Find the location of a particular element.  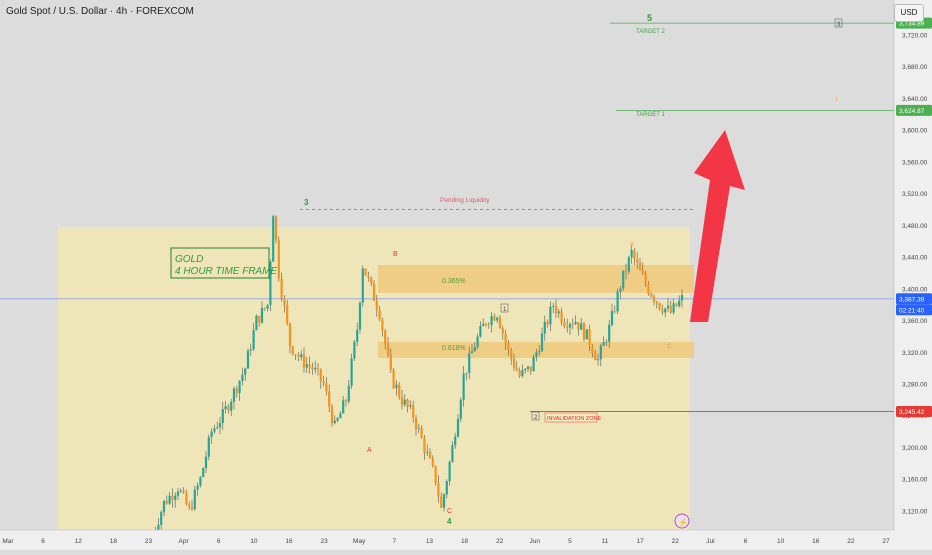

time-tick-label: 18 is located at coordinates (114, 541).